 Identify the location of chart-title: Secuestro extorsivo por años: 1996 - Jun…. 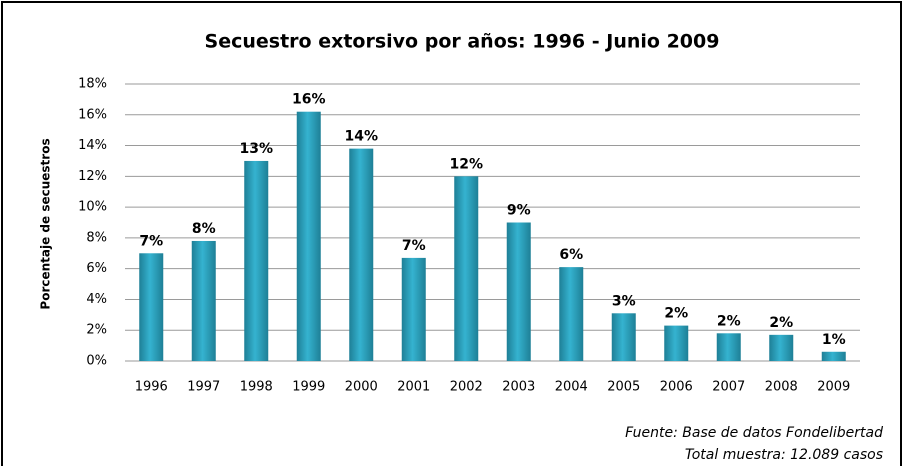
(462, 42).